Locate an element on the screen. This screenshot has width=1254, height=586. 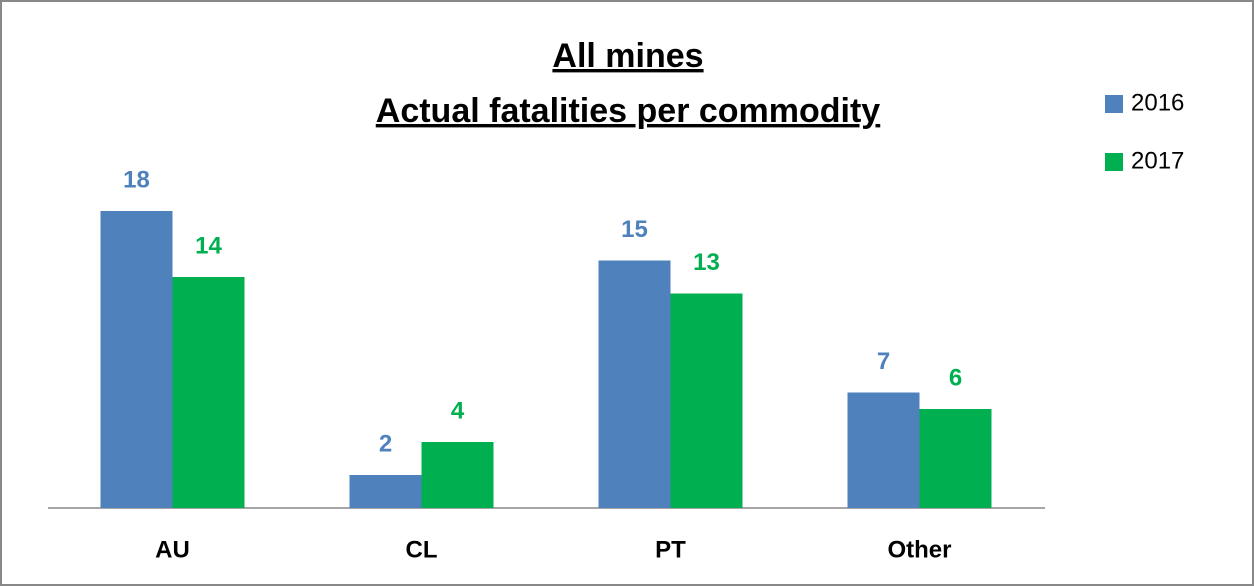
data-label: 2 is located at coordinates (385, 443).